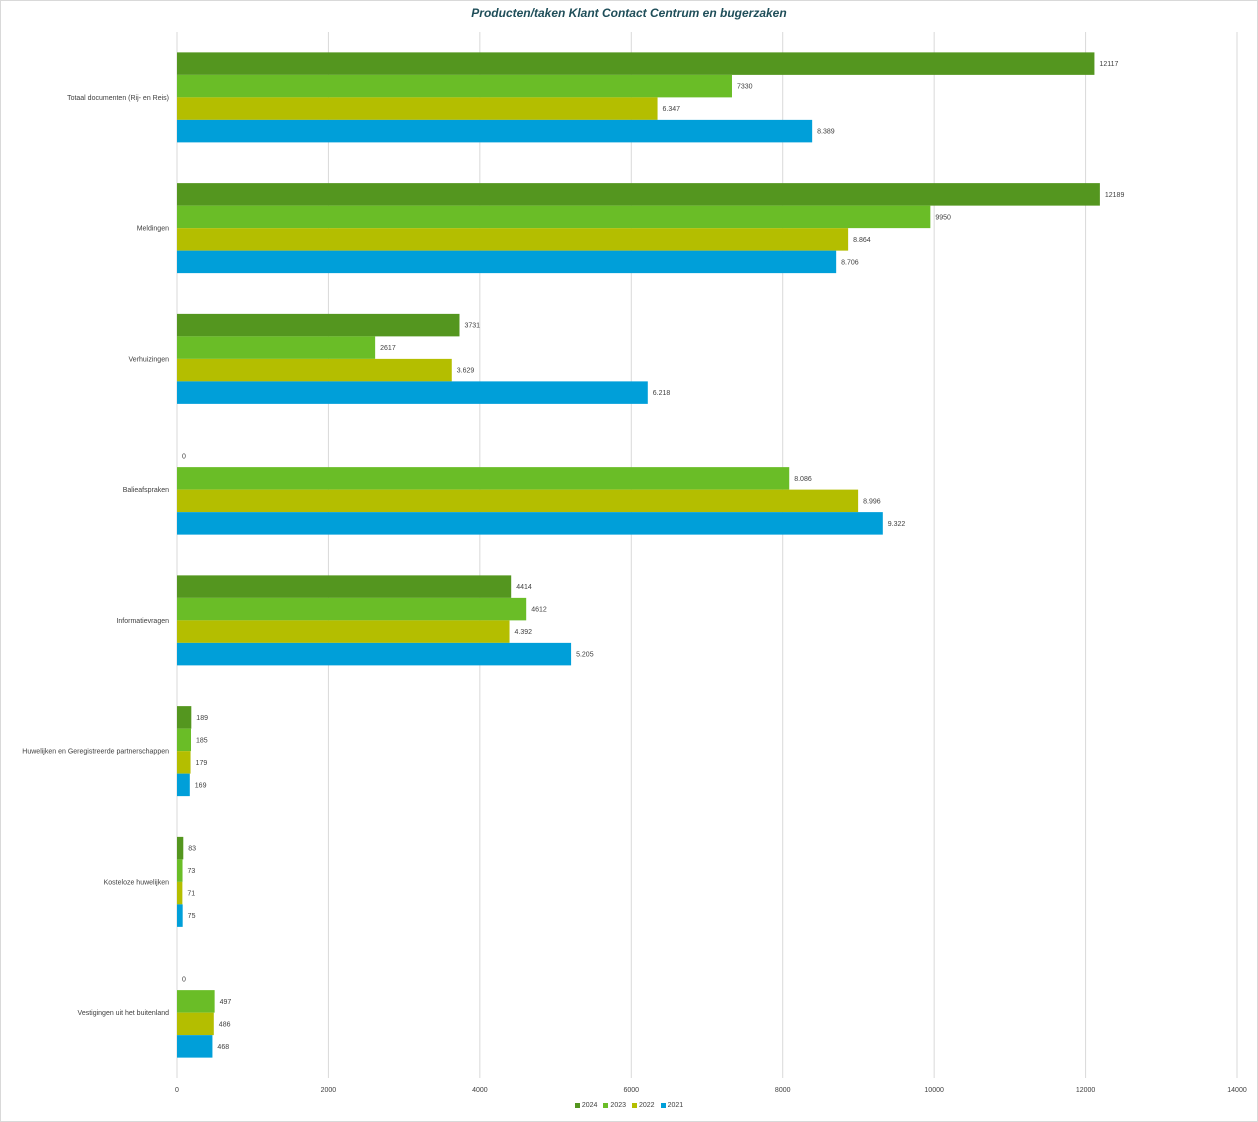 The height and width of the screenshot is (1122, 1258). I want to click on x-tick-label: 14000, so click(1237, 1090).